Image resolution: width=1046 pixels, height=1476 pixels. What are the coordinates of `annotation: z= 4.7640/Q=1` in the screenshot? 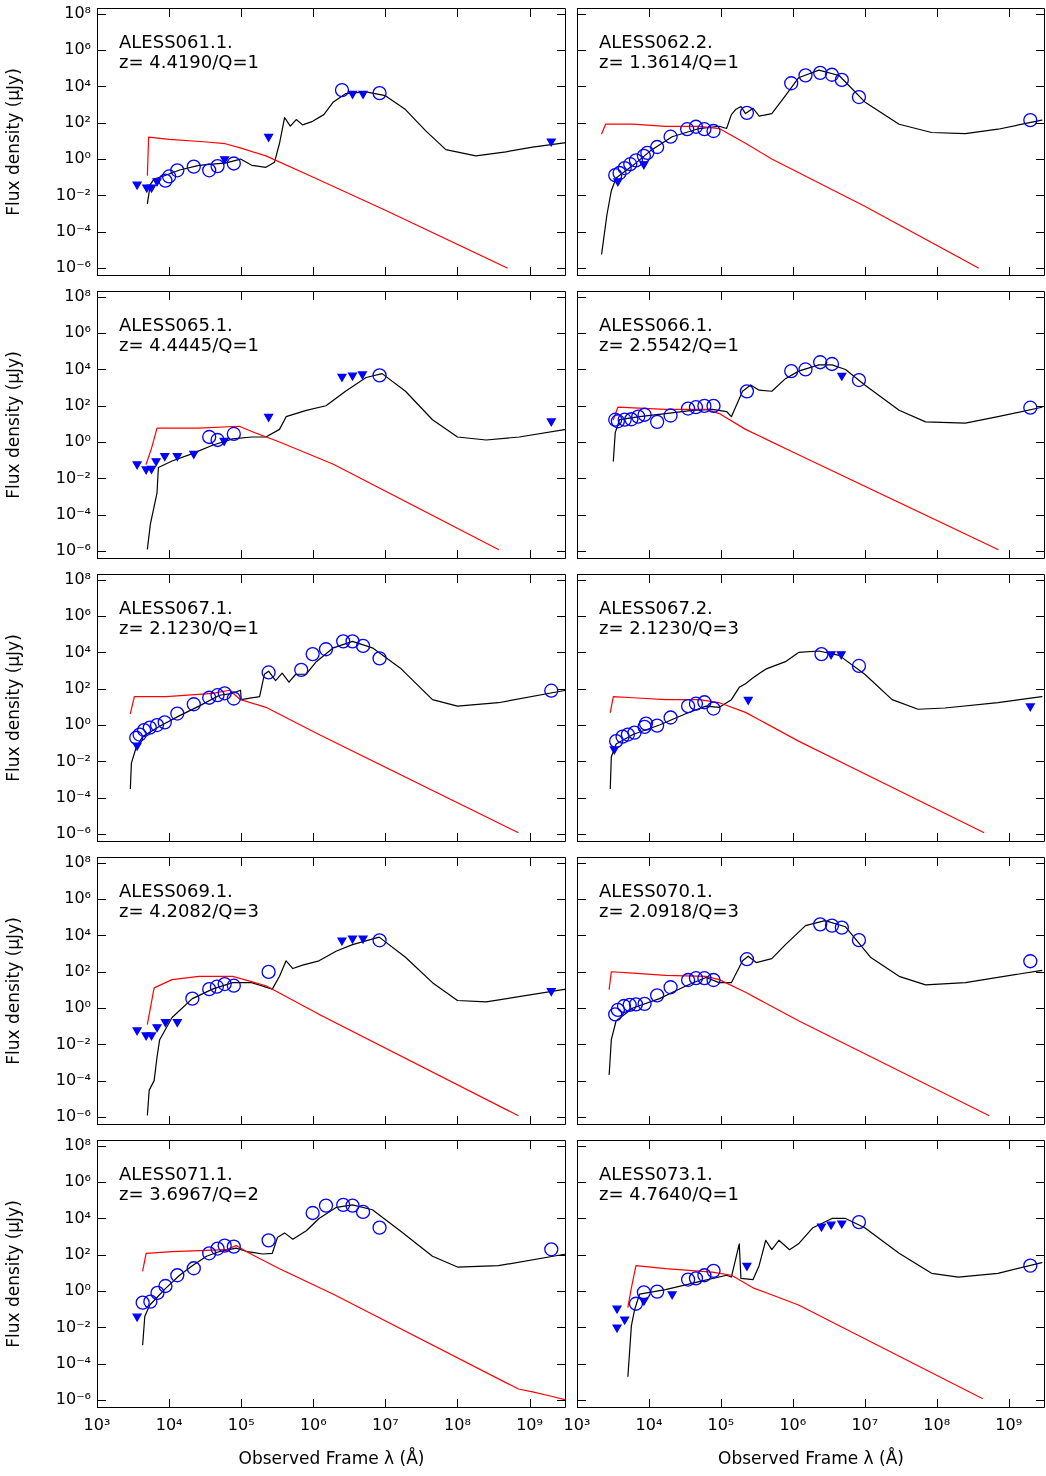 It's located at (669, 1193).